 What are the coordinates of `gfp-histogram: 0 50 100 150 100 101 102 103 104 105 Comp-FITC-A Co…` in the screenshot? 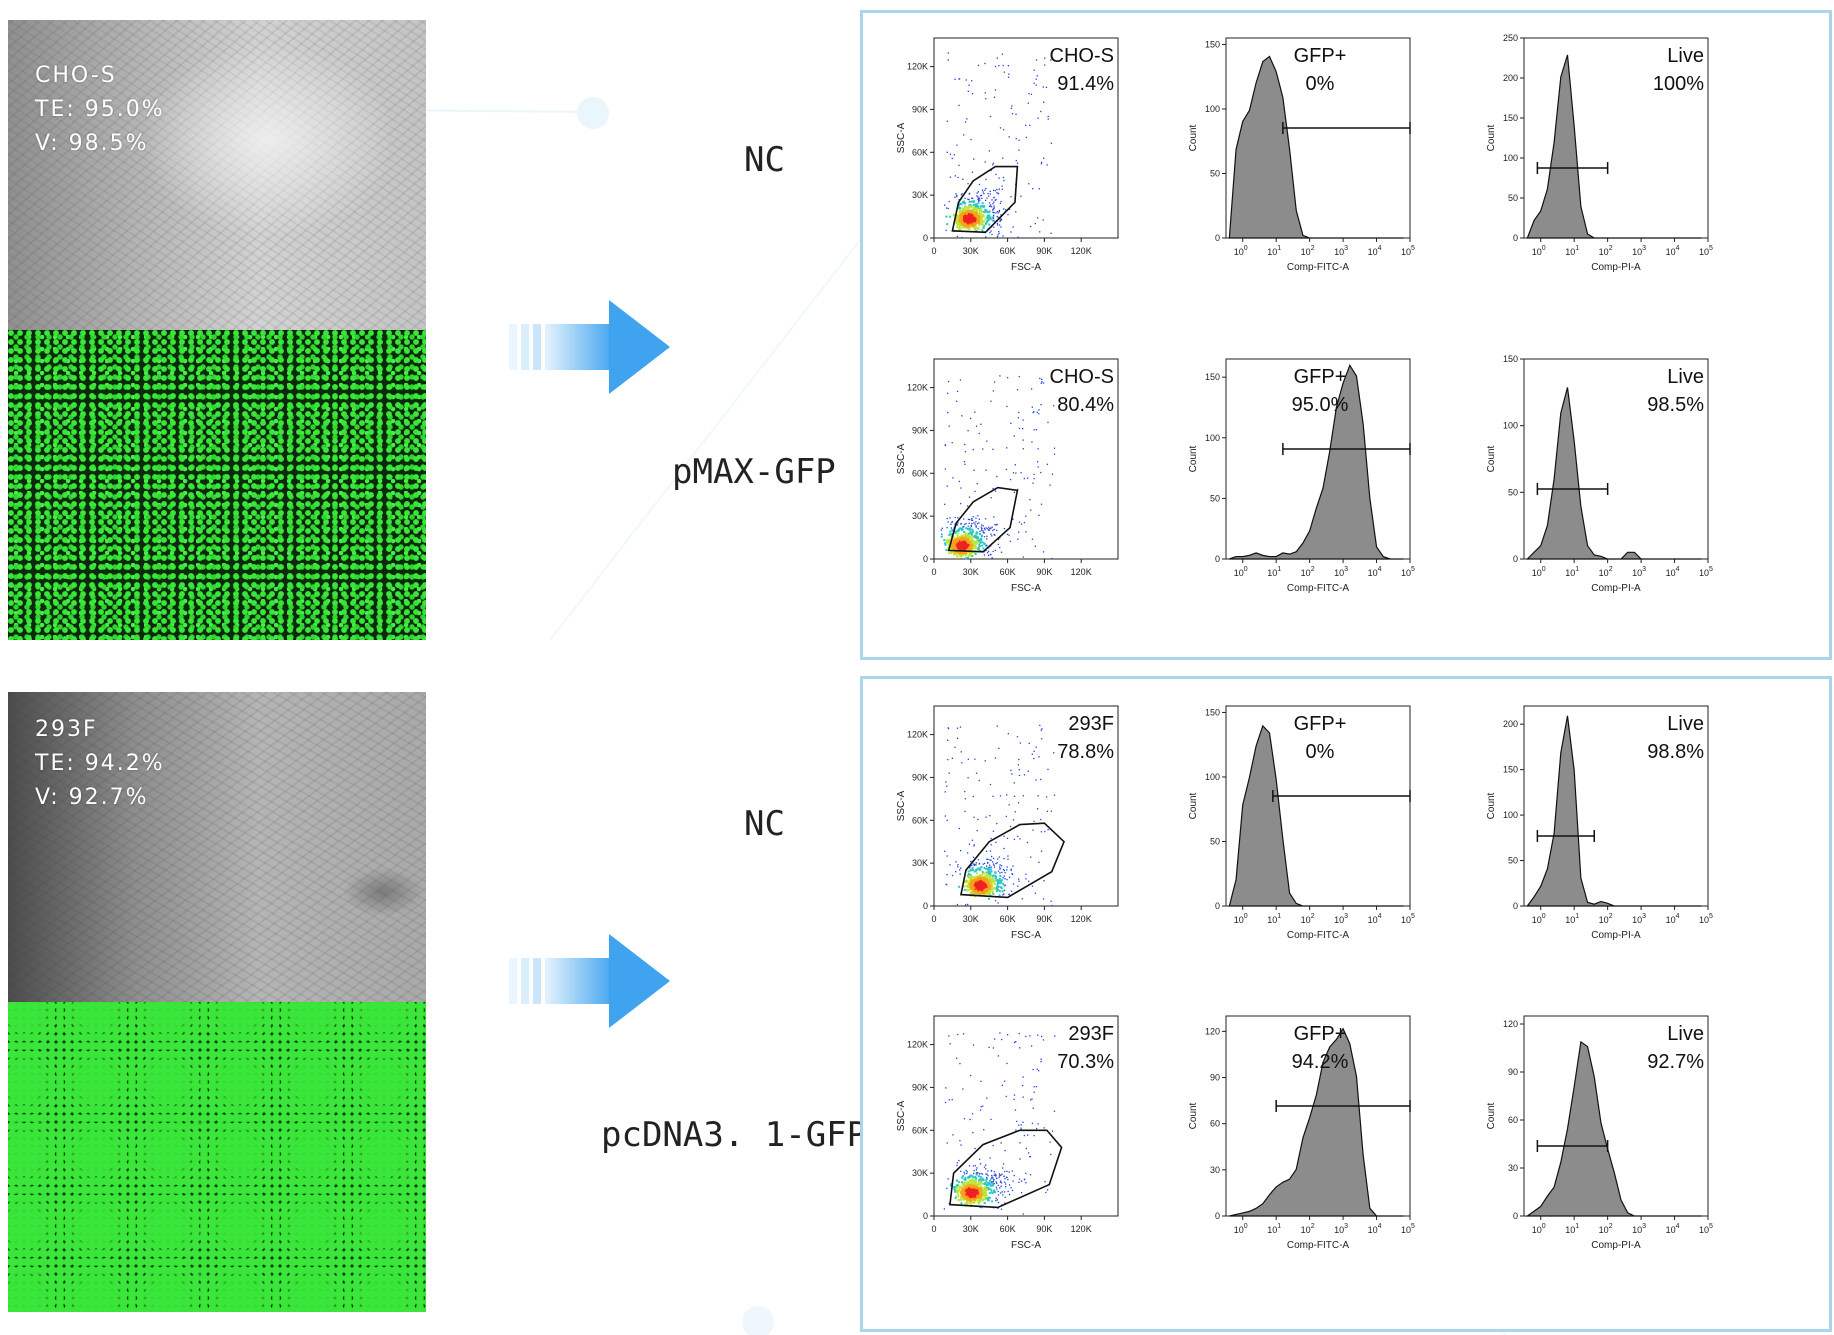 It's located at (1300, 819).